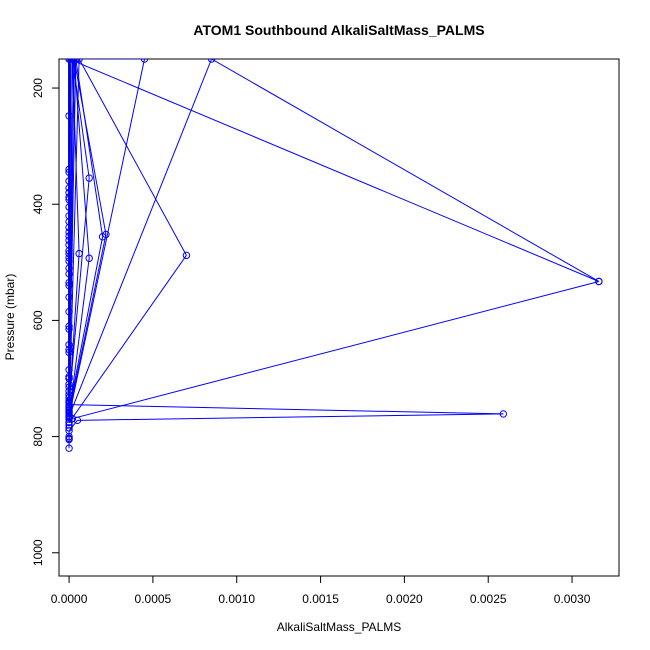 Image resolution: width=650 pixels, height=650 pixels. Describe the element at coordinates (339, 627) in the screenshot. I see `x-axis-label: AlkaliSaltMass_PALMS` at that location.